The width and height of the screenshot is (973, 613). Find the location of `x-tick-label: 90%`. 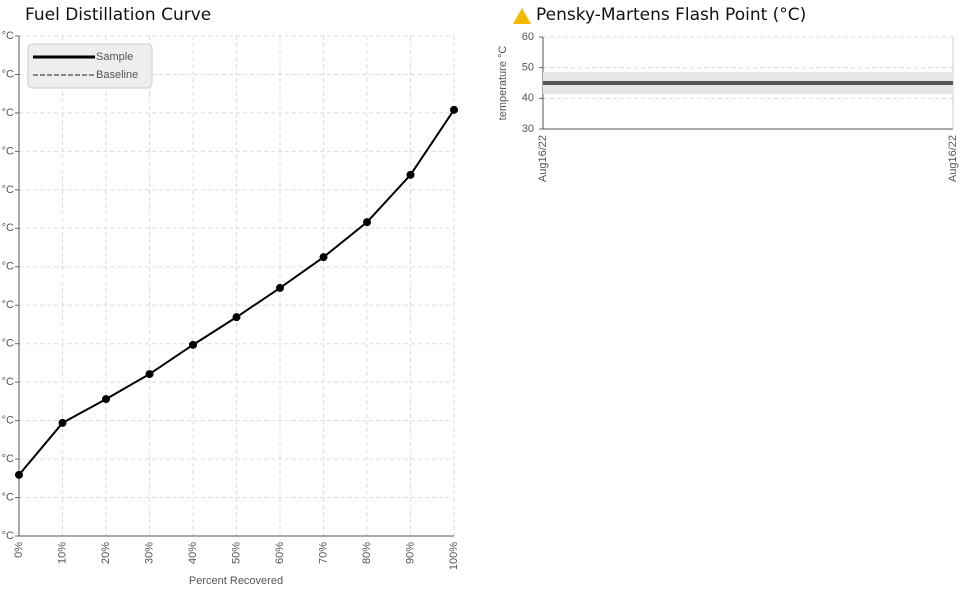

x-tick-label: 90% is located at coordinates (410, 553).